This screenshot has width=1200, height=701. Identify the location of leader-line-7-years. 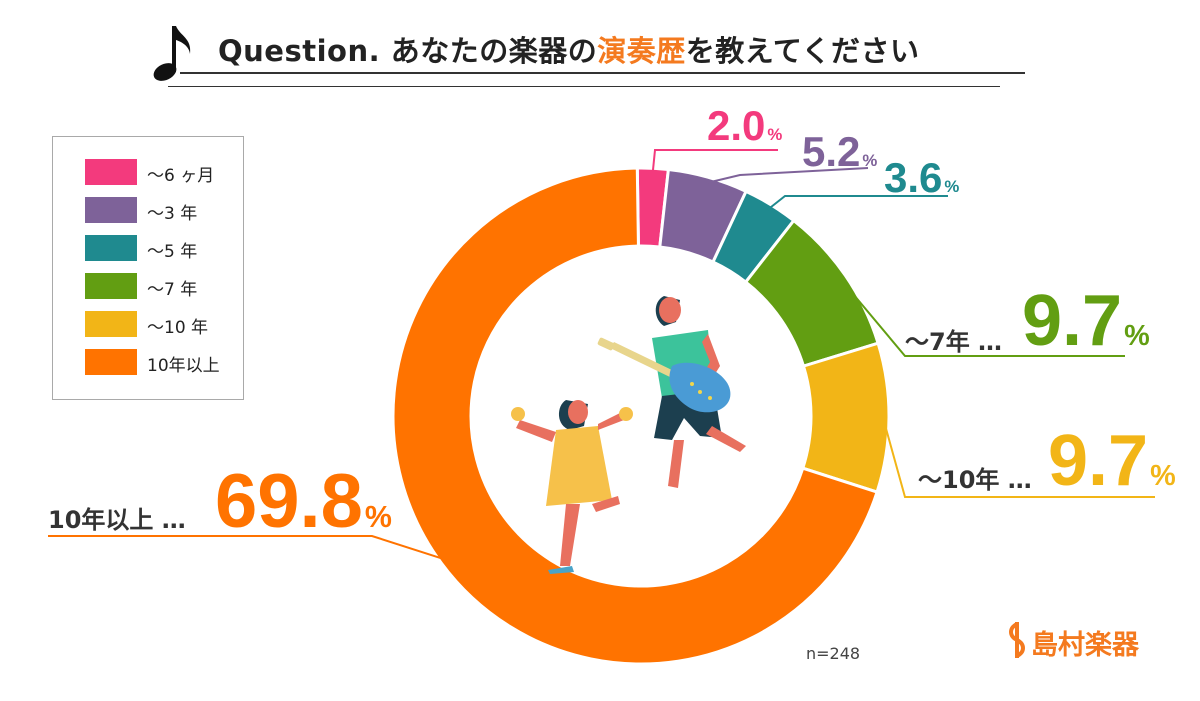
(982, 317).